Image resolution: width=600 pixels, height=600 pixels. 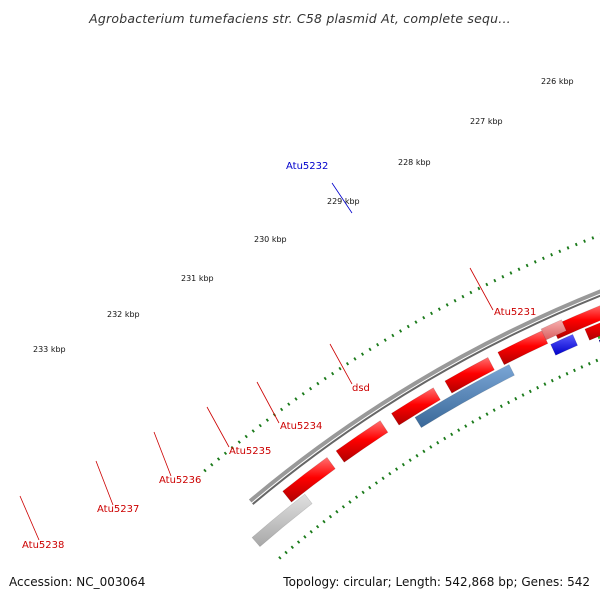 What do you see at coordinates (592, 331) in the screenshot?
I see `gene-block-atu5231` at bounding box center [592, 331].